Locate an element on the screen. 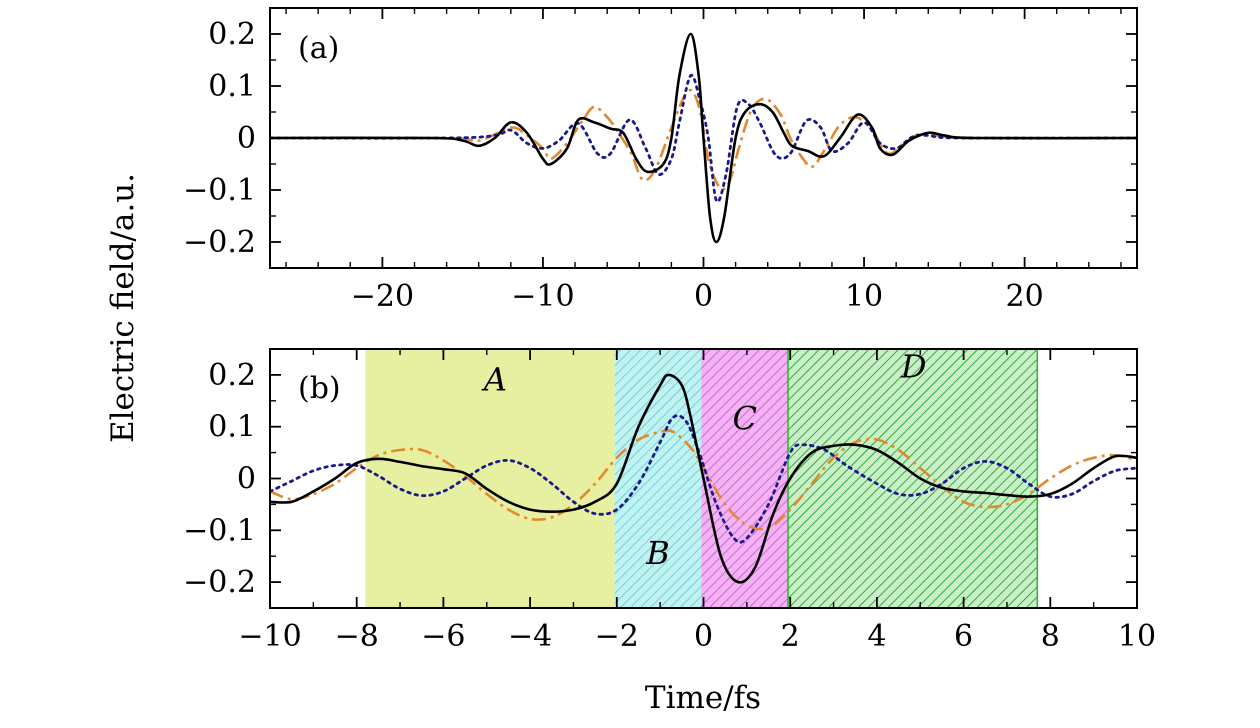 Image resolution: width=1260 pixels, height=728 pixels. x-tick-label: −2 is located at coordinates (617, 636).